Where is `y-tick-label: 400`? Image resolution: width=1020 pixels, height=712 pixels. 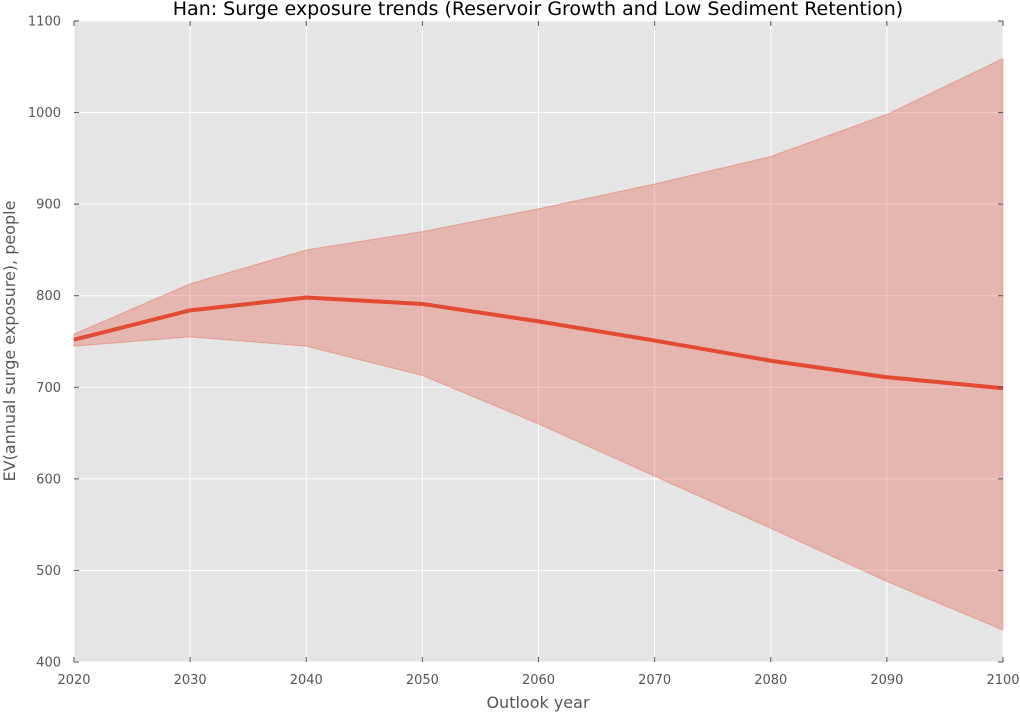
y-tick-label: 400 is located at coordinates (48, 663).